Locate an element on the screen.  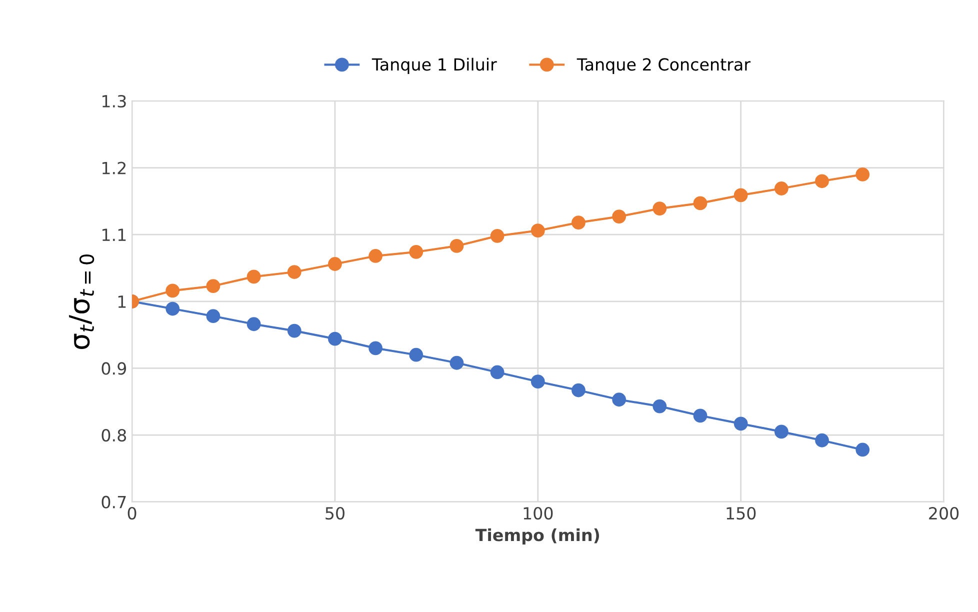
x-tick-label: 150 is located at coordinates (741, 513).